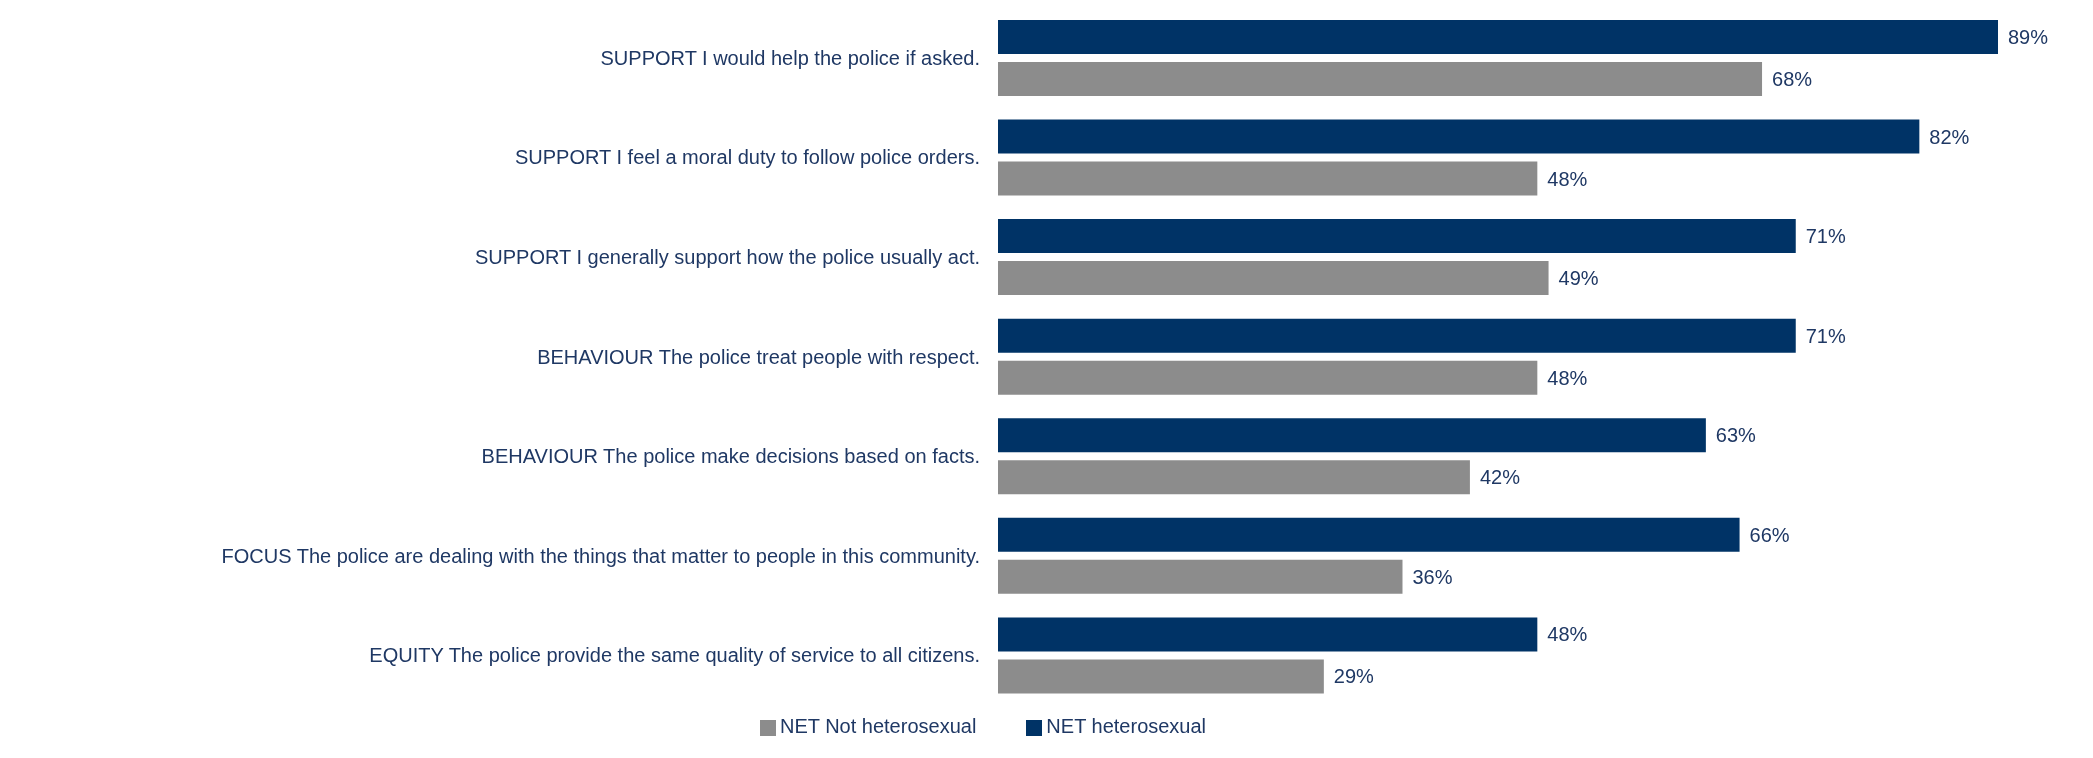  What do you see at coordinates (1949, 136) in the screenshot?
I see `data-label: 82%` at bounding box center [1949, 136].